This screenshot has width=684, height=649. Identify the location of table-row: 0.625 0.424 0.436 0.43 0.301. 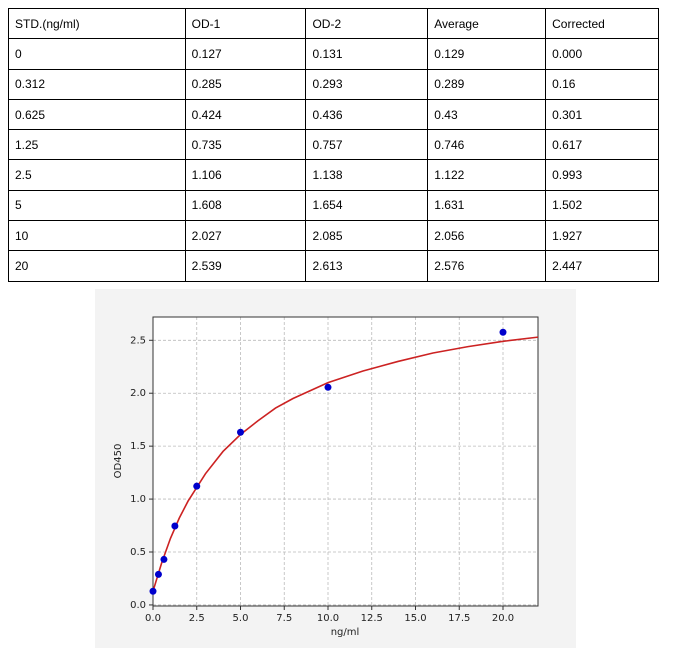
(333, 114).